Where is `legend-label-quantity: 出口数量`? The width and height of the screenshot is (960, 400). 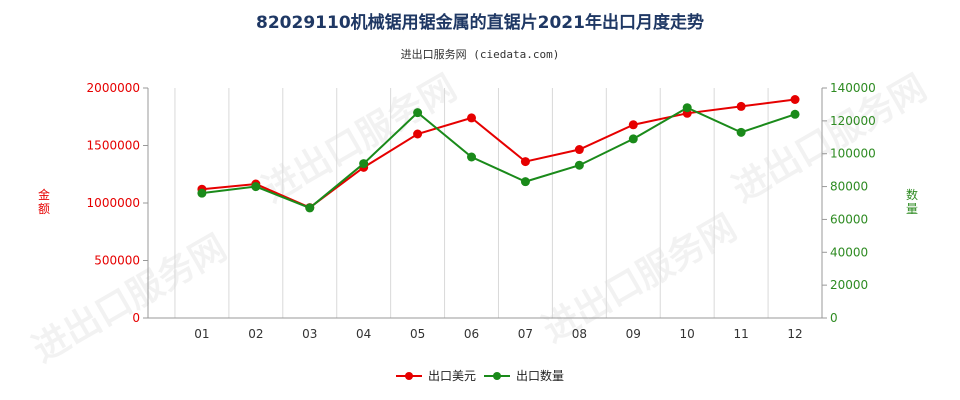 legend-label-quantity: 出口数量 is located at coordinates (540, 376).